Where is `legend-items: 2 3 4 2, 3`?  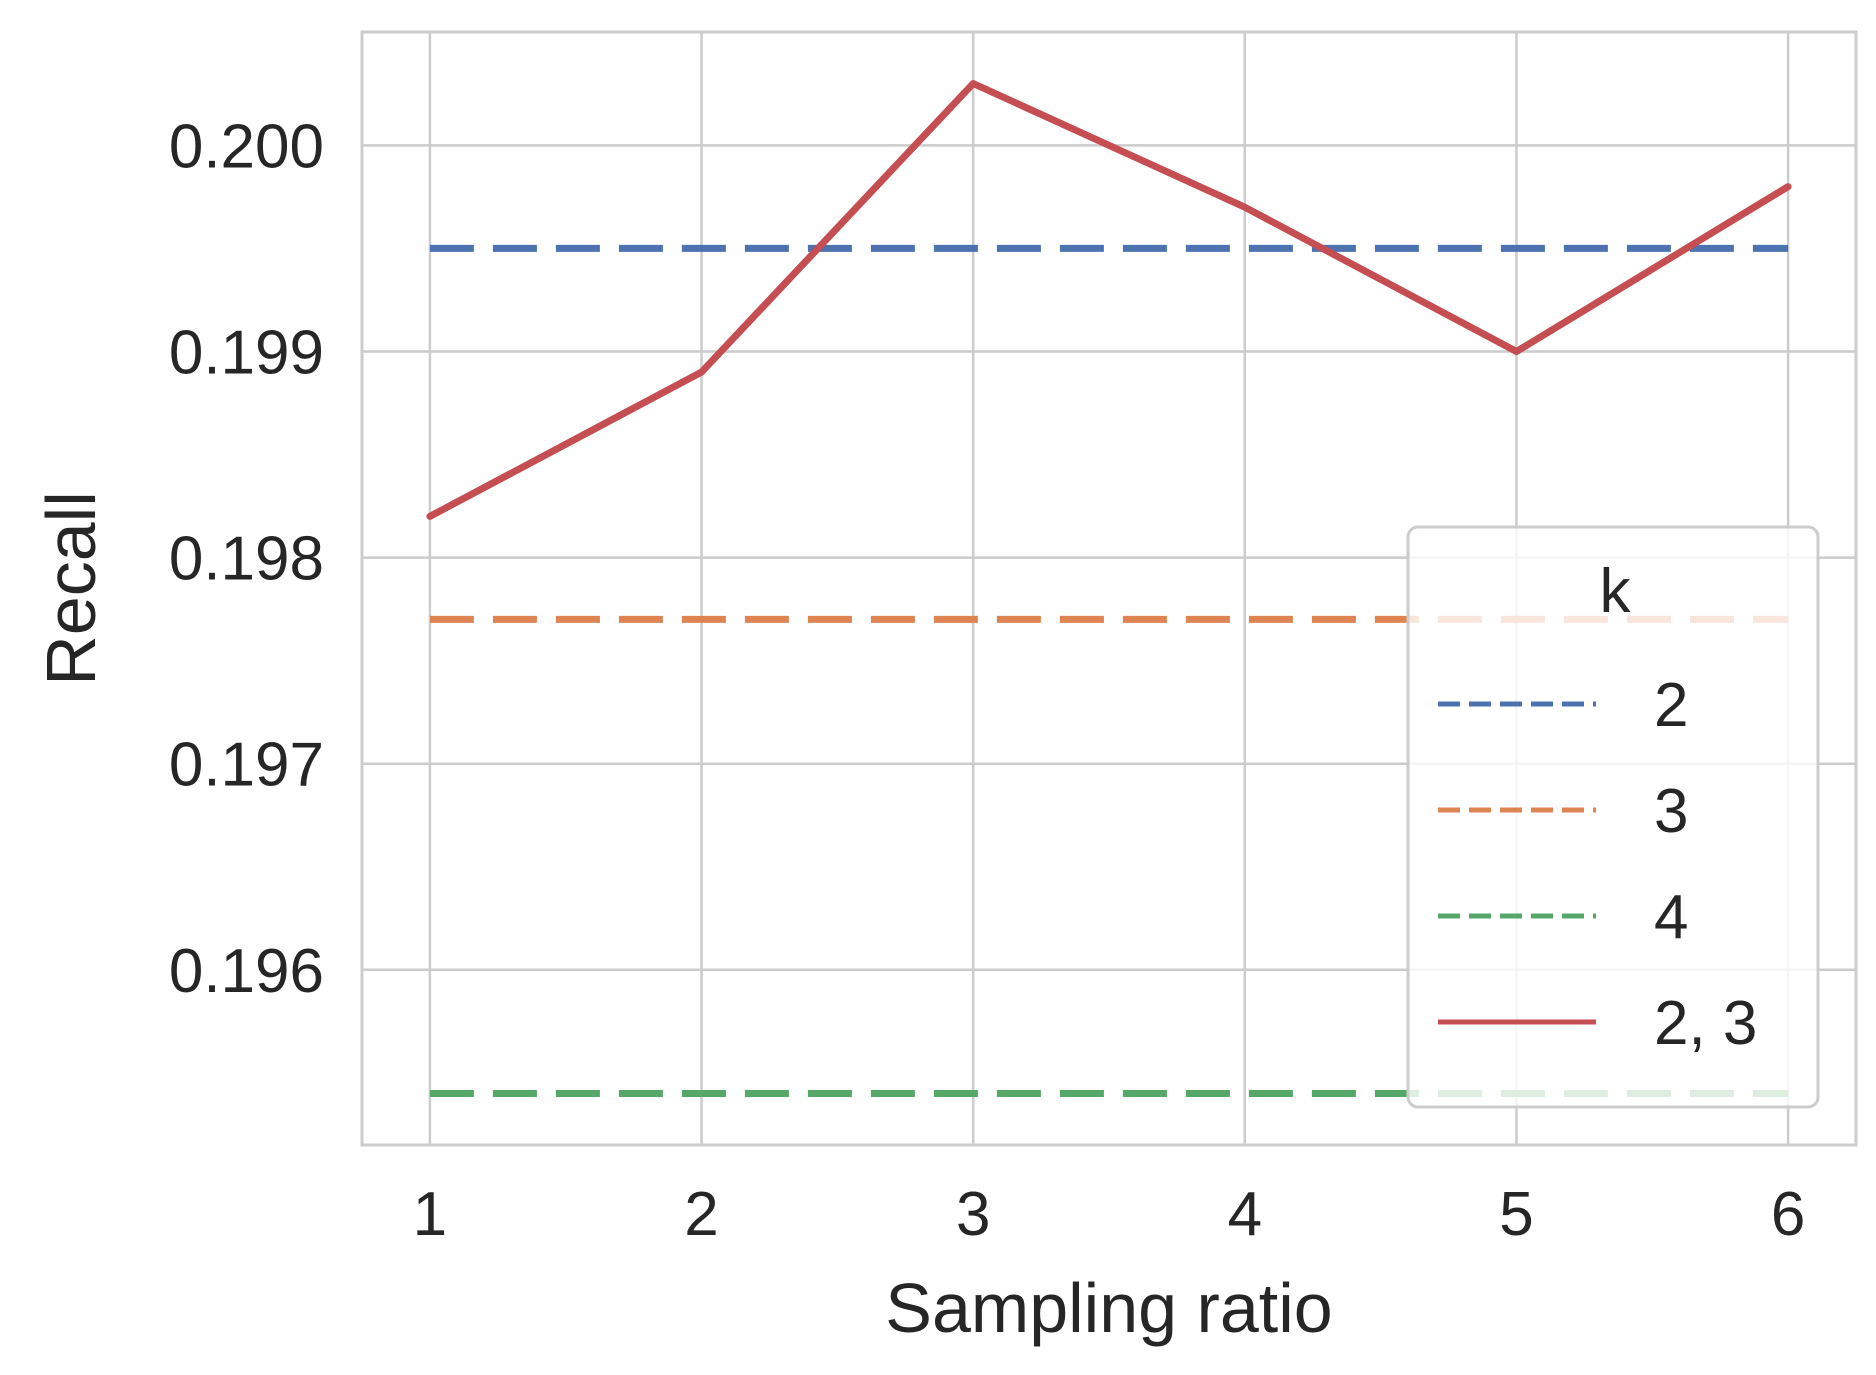
legend-items: 2 3 4 2, 3 is located at coordinates (1597, 864).